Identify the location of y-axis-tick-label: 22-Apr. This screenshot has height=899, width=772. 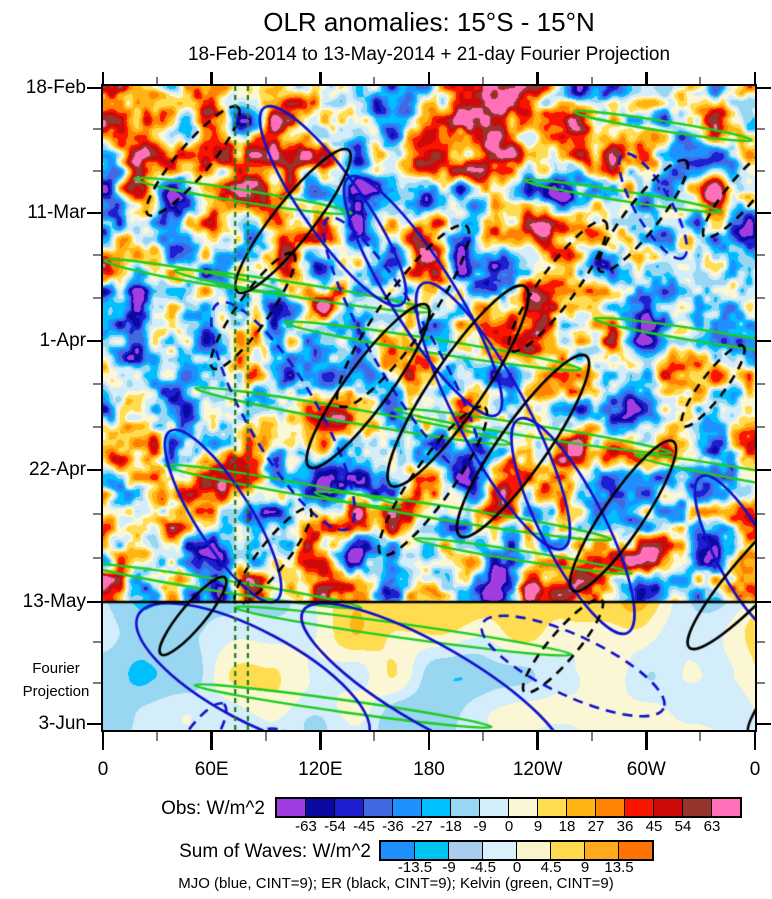
(57, 469).